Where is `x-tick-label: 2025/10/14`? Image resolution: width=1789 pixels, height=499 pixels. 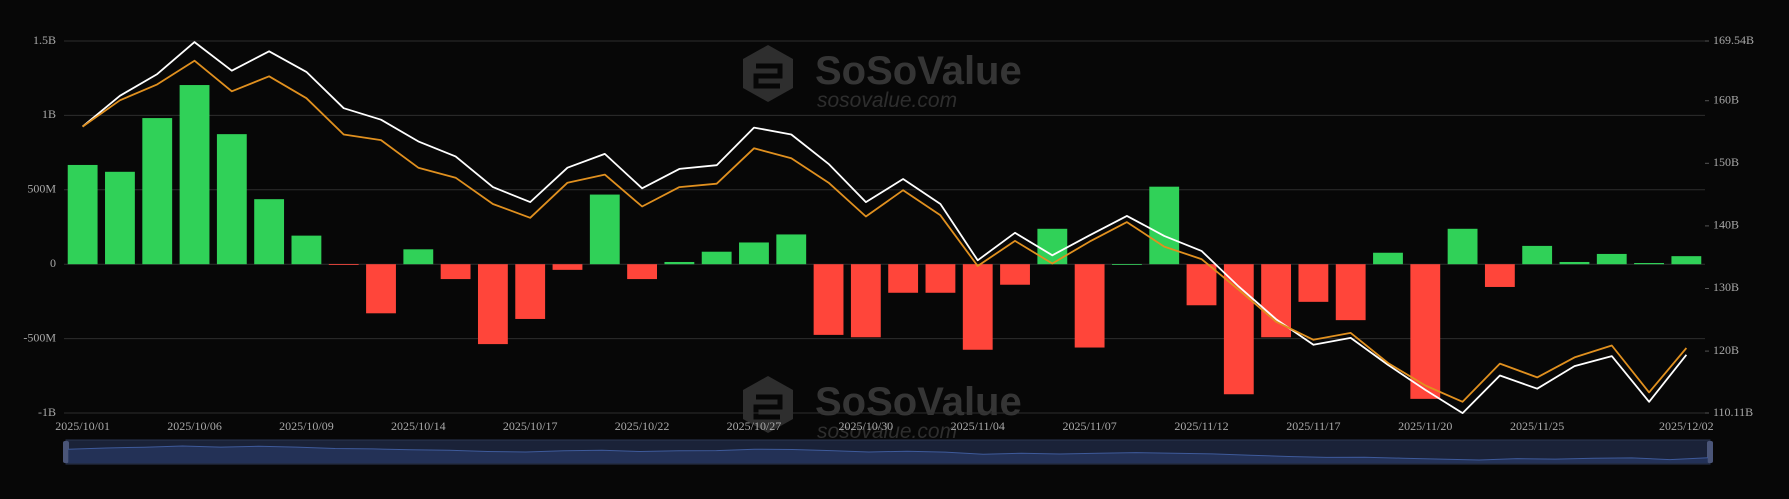 x-tick-label: 2025/10/14 is located at coordinates (418, 426).